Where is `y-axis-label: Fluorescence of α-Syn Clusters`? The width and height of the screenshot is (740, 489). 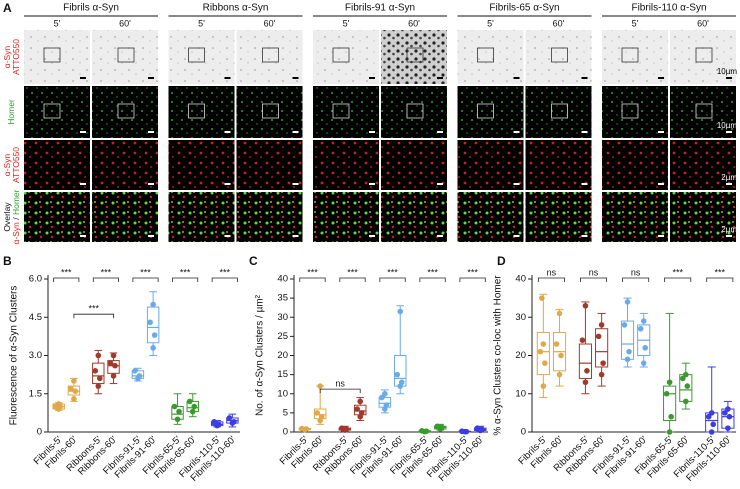 y-axis-label: Fluorescence of α-Syn Clusters is located at coordinates (14, 356).